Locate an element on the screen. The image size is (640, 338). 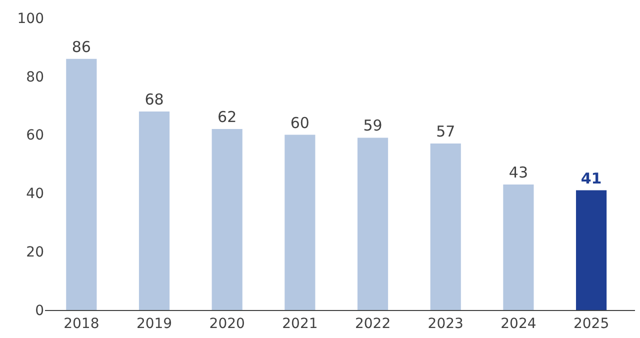
data-label: 86 is located at coordinates (81, 47).